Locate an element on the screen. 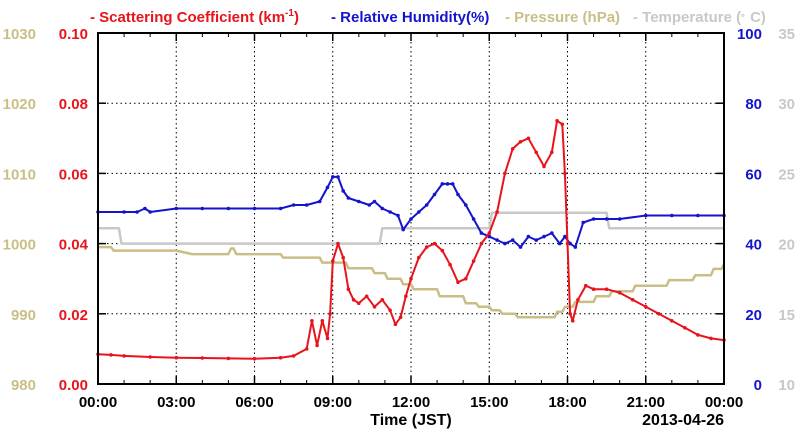  x-tick-label: 09:00 is located at coordinates (333, 402).